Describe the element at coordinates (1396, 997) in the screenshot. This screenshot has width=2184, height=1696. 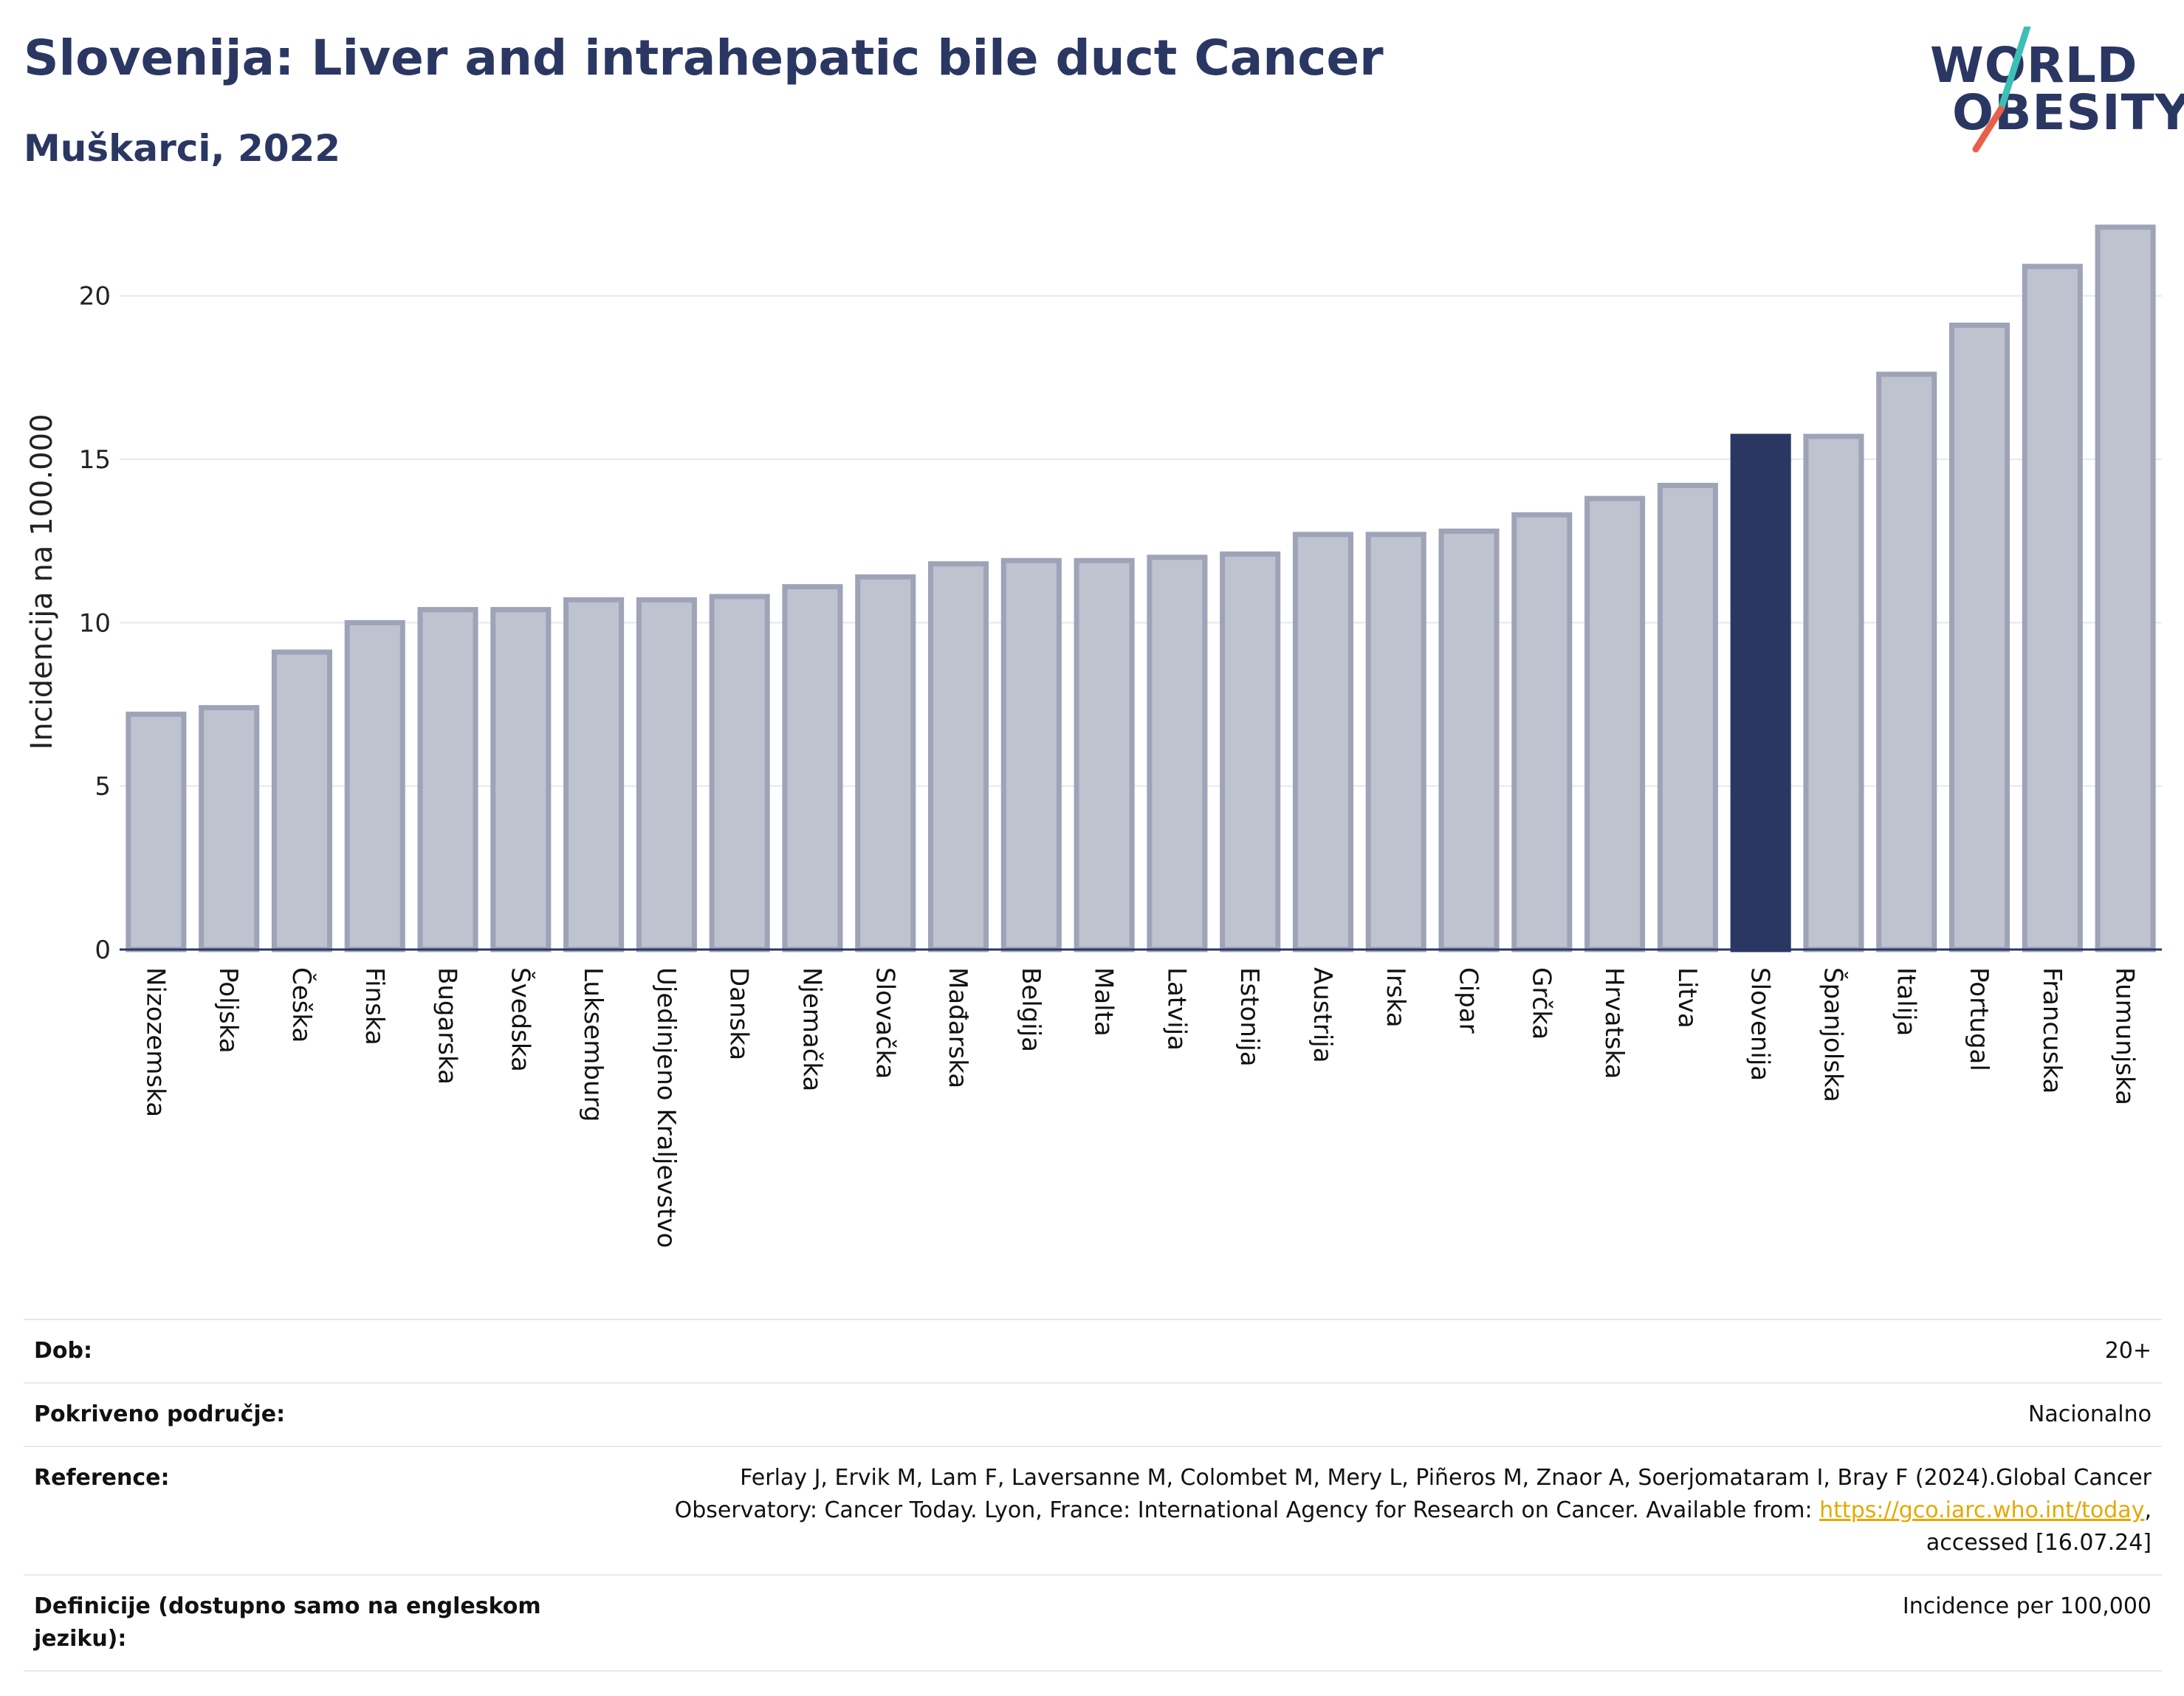
I see `x-tick-label: Irska` at that location.